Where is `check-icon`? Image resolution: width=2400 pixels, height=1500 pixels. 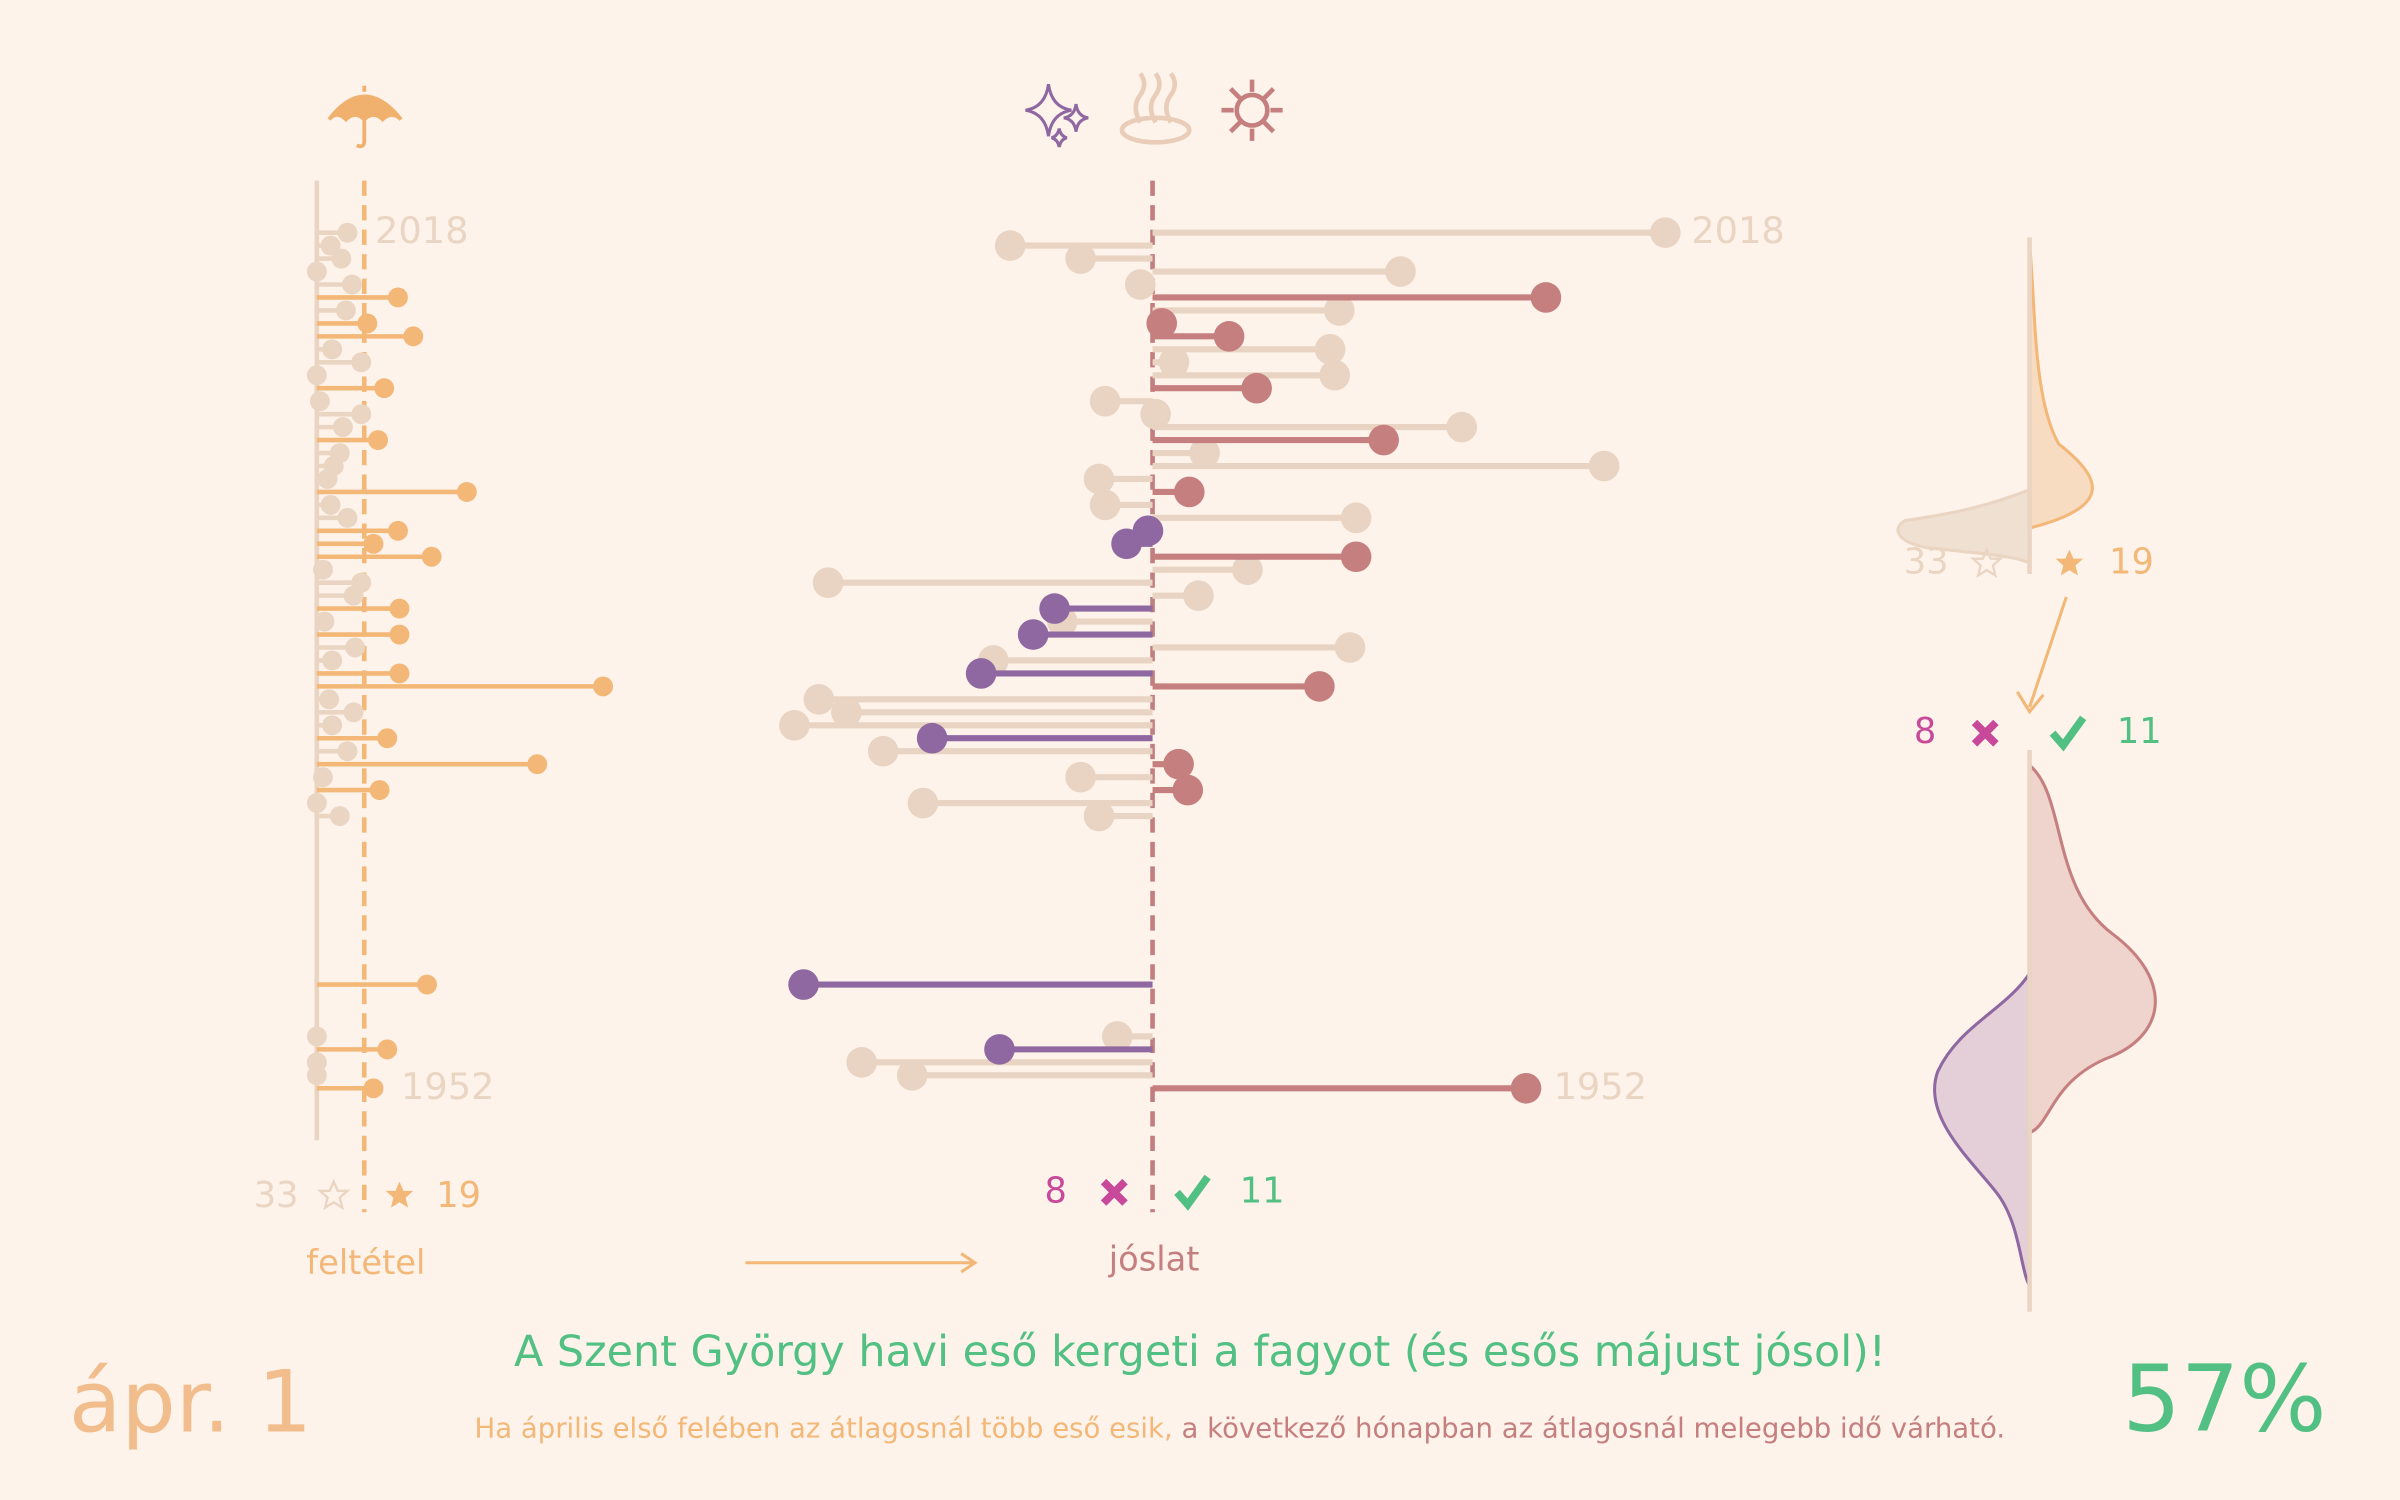 check-icon is located at coordinates (2068, 733).